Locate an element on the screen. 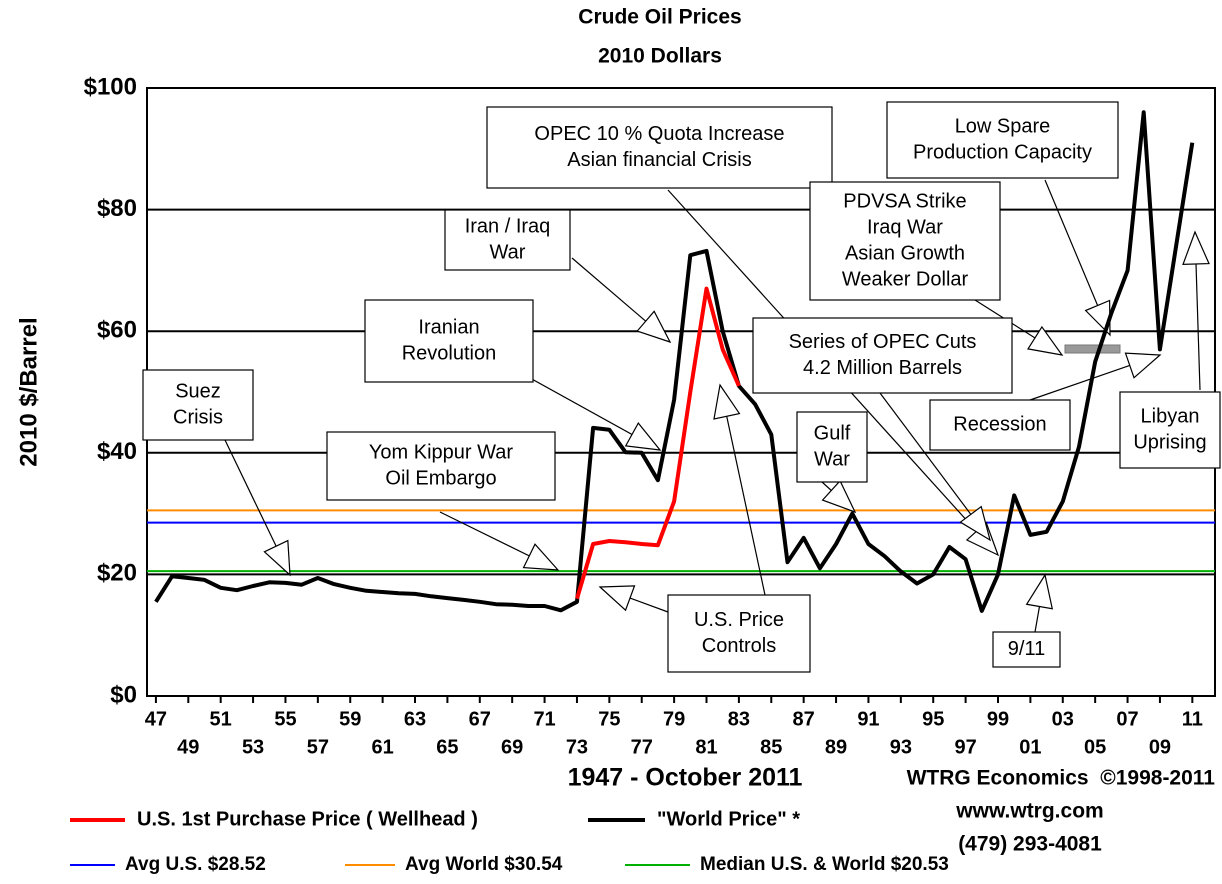 This screenshot has height=884, width=1222. annotation: Iran / Iraq War is located at coordinates (558, 276).